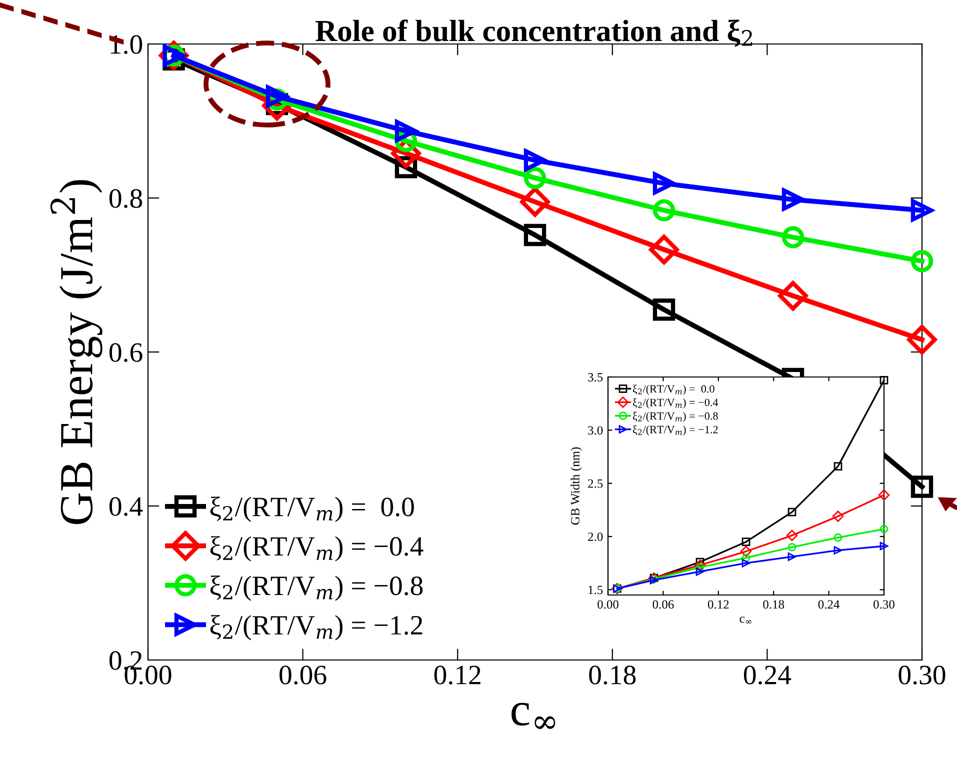 The height and width of the screenshot is (773, 957). Describe the element at coordinates (595, 430) in the screenshot. I see `y-tick-label: 3.0` at that location.